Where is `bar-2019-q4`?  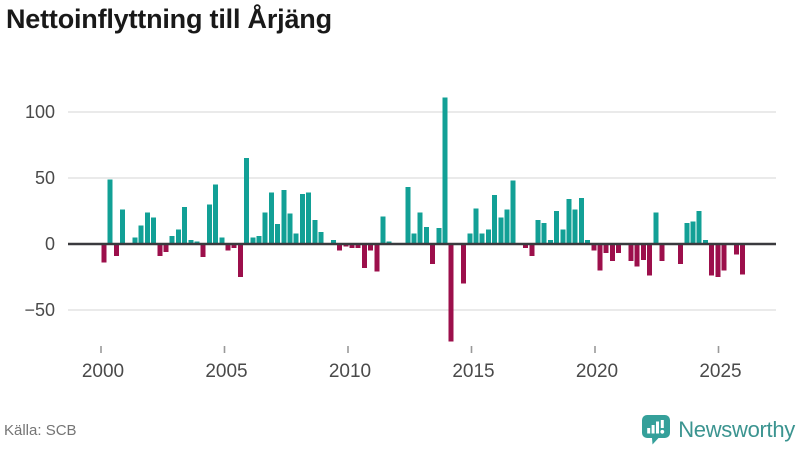 bar-2019-q4 is located at coordinates (594, 247).